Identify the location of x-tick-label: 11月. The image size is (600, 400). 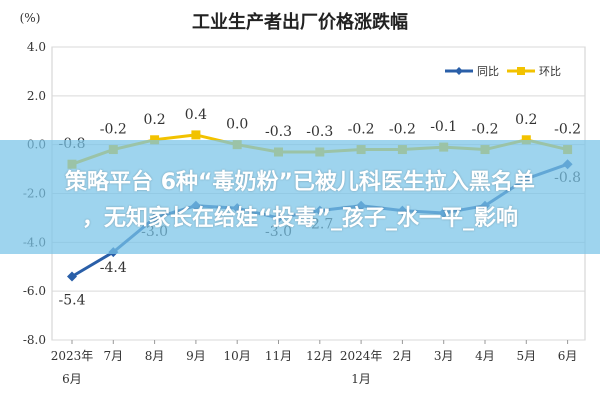
(278, 356).